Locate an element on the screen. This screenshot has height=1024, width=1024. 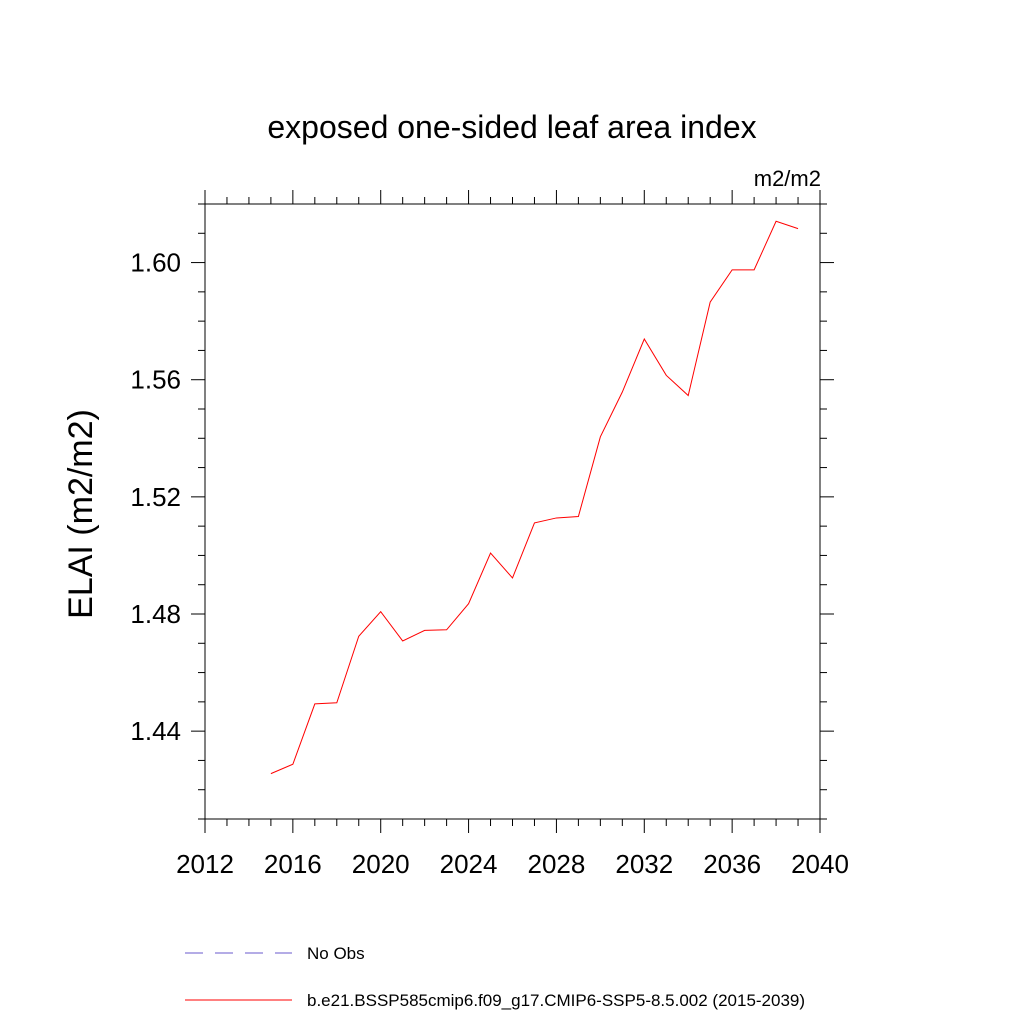
y-axis-tick-labels: 1.44 1.48 1.52 1.56 1.60 is located at coordinates (155, 497).